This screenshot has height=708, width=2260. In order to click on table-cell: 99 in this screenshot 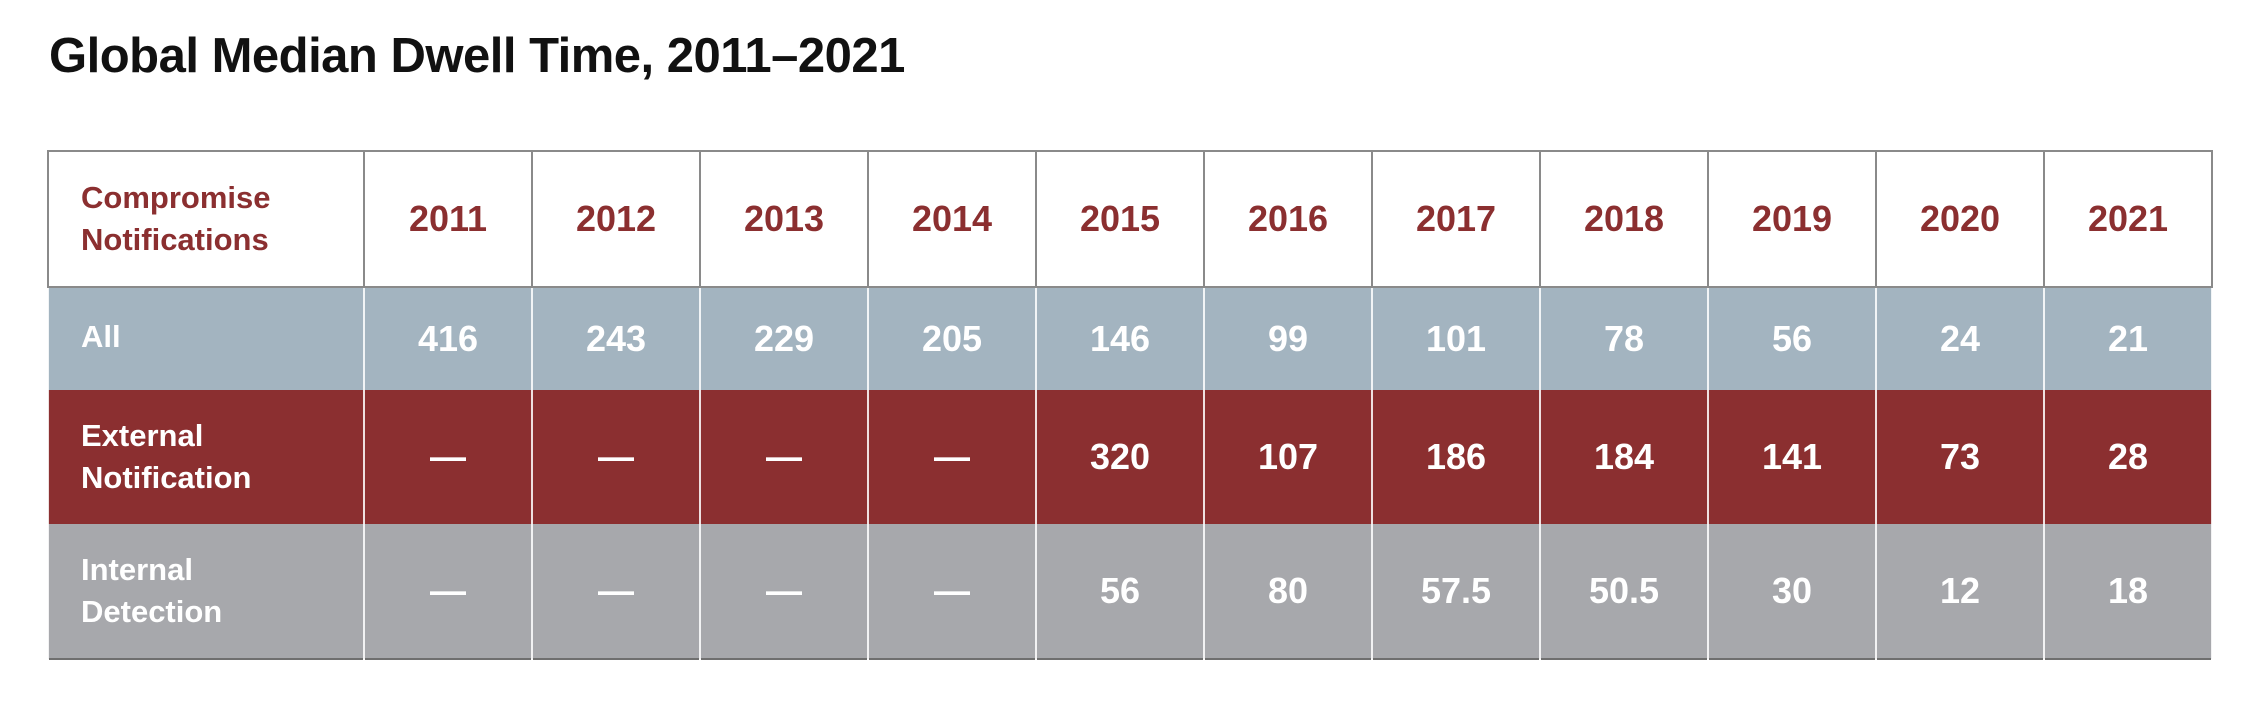, I will do `click(1288, 338)`.